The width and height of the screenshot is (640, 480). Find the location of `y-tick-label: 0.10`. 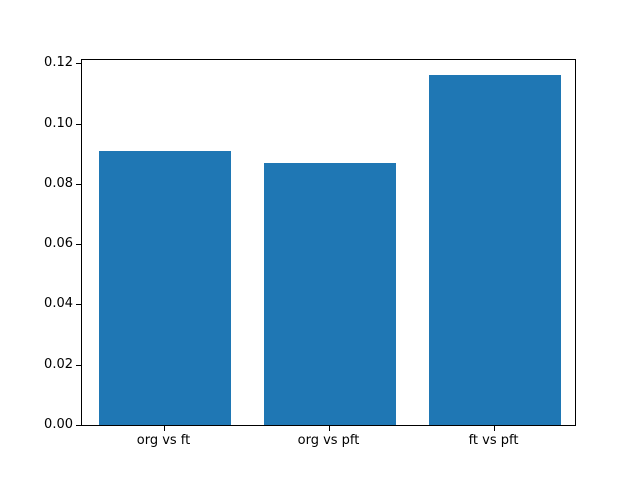

y-tick-label: 0.10 is located at coordinates (58, 123).